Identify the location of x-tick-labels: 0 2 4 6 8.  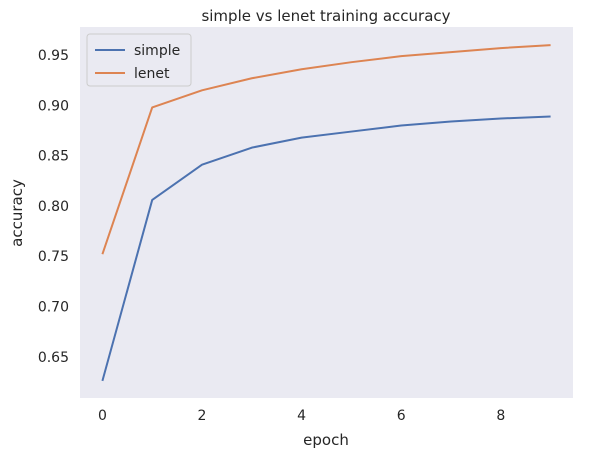
(301, 416).